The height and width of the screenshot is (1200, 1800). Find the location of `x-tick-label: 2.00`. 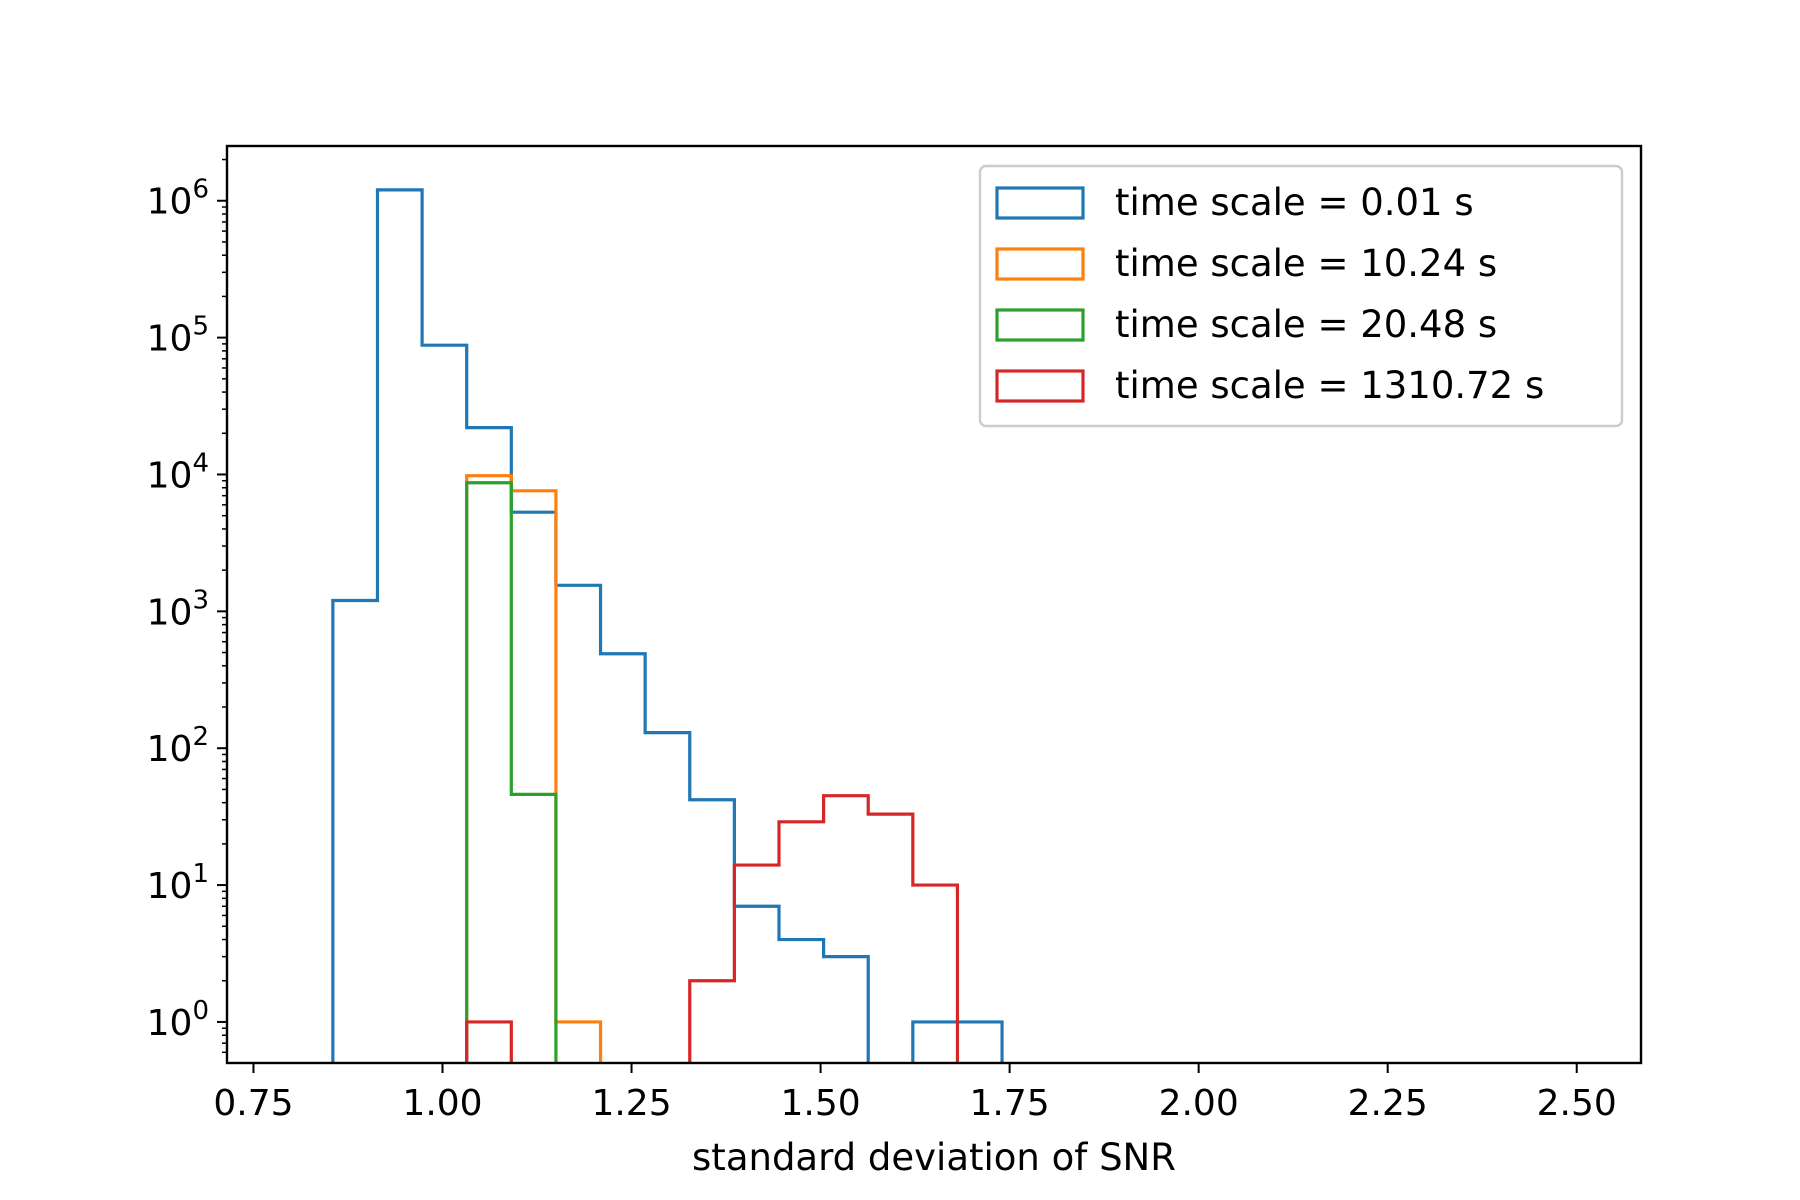

x-tick-label: 2.00 is located at coordinates (1199, 1103).